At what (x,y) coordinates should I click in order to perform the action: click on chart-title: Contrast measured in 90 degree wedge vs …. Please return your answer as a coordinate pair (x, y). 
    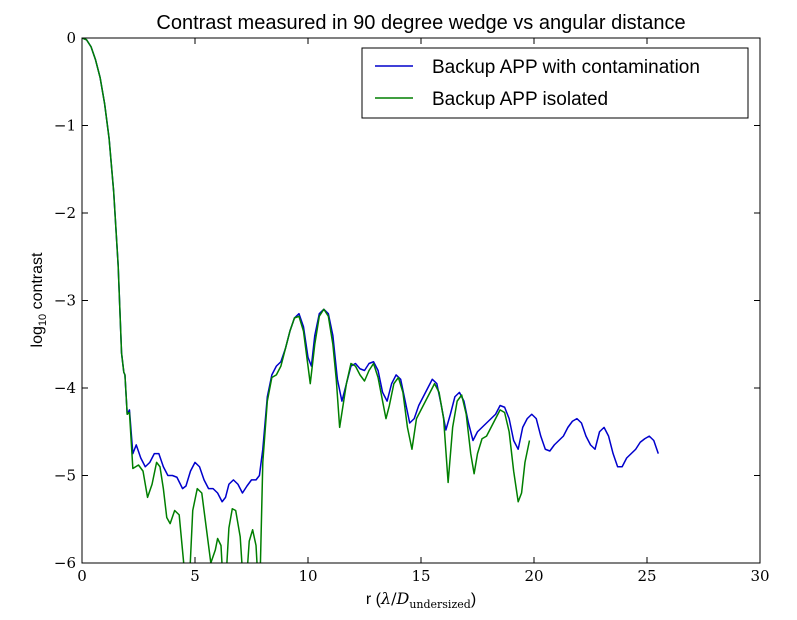
    Looking at the image, I should click on (420, 23).